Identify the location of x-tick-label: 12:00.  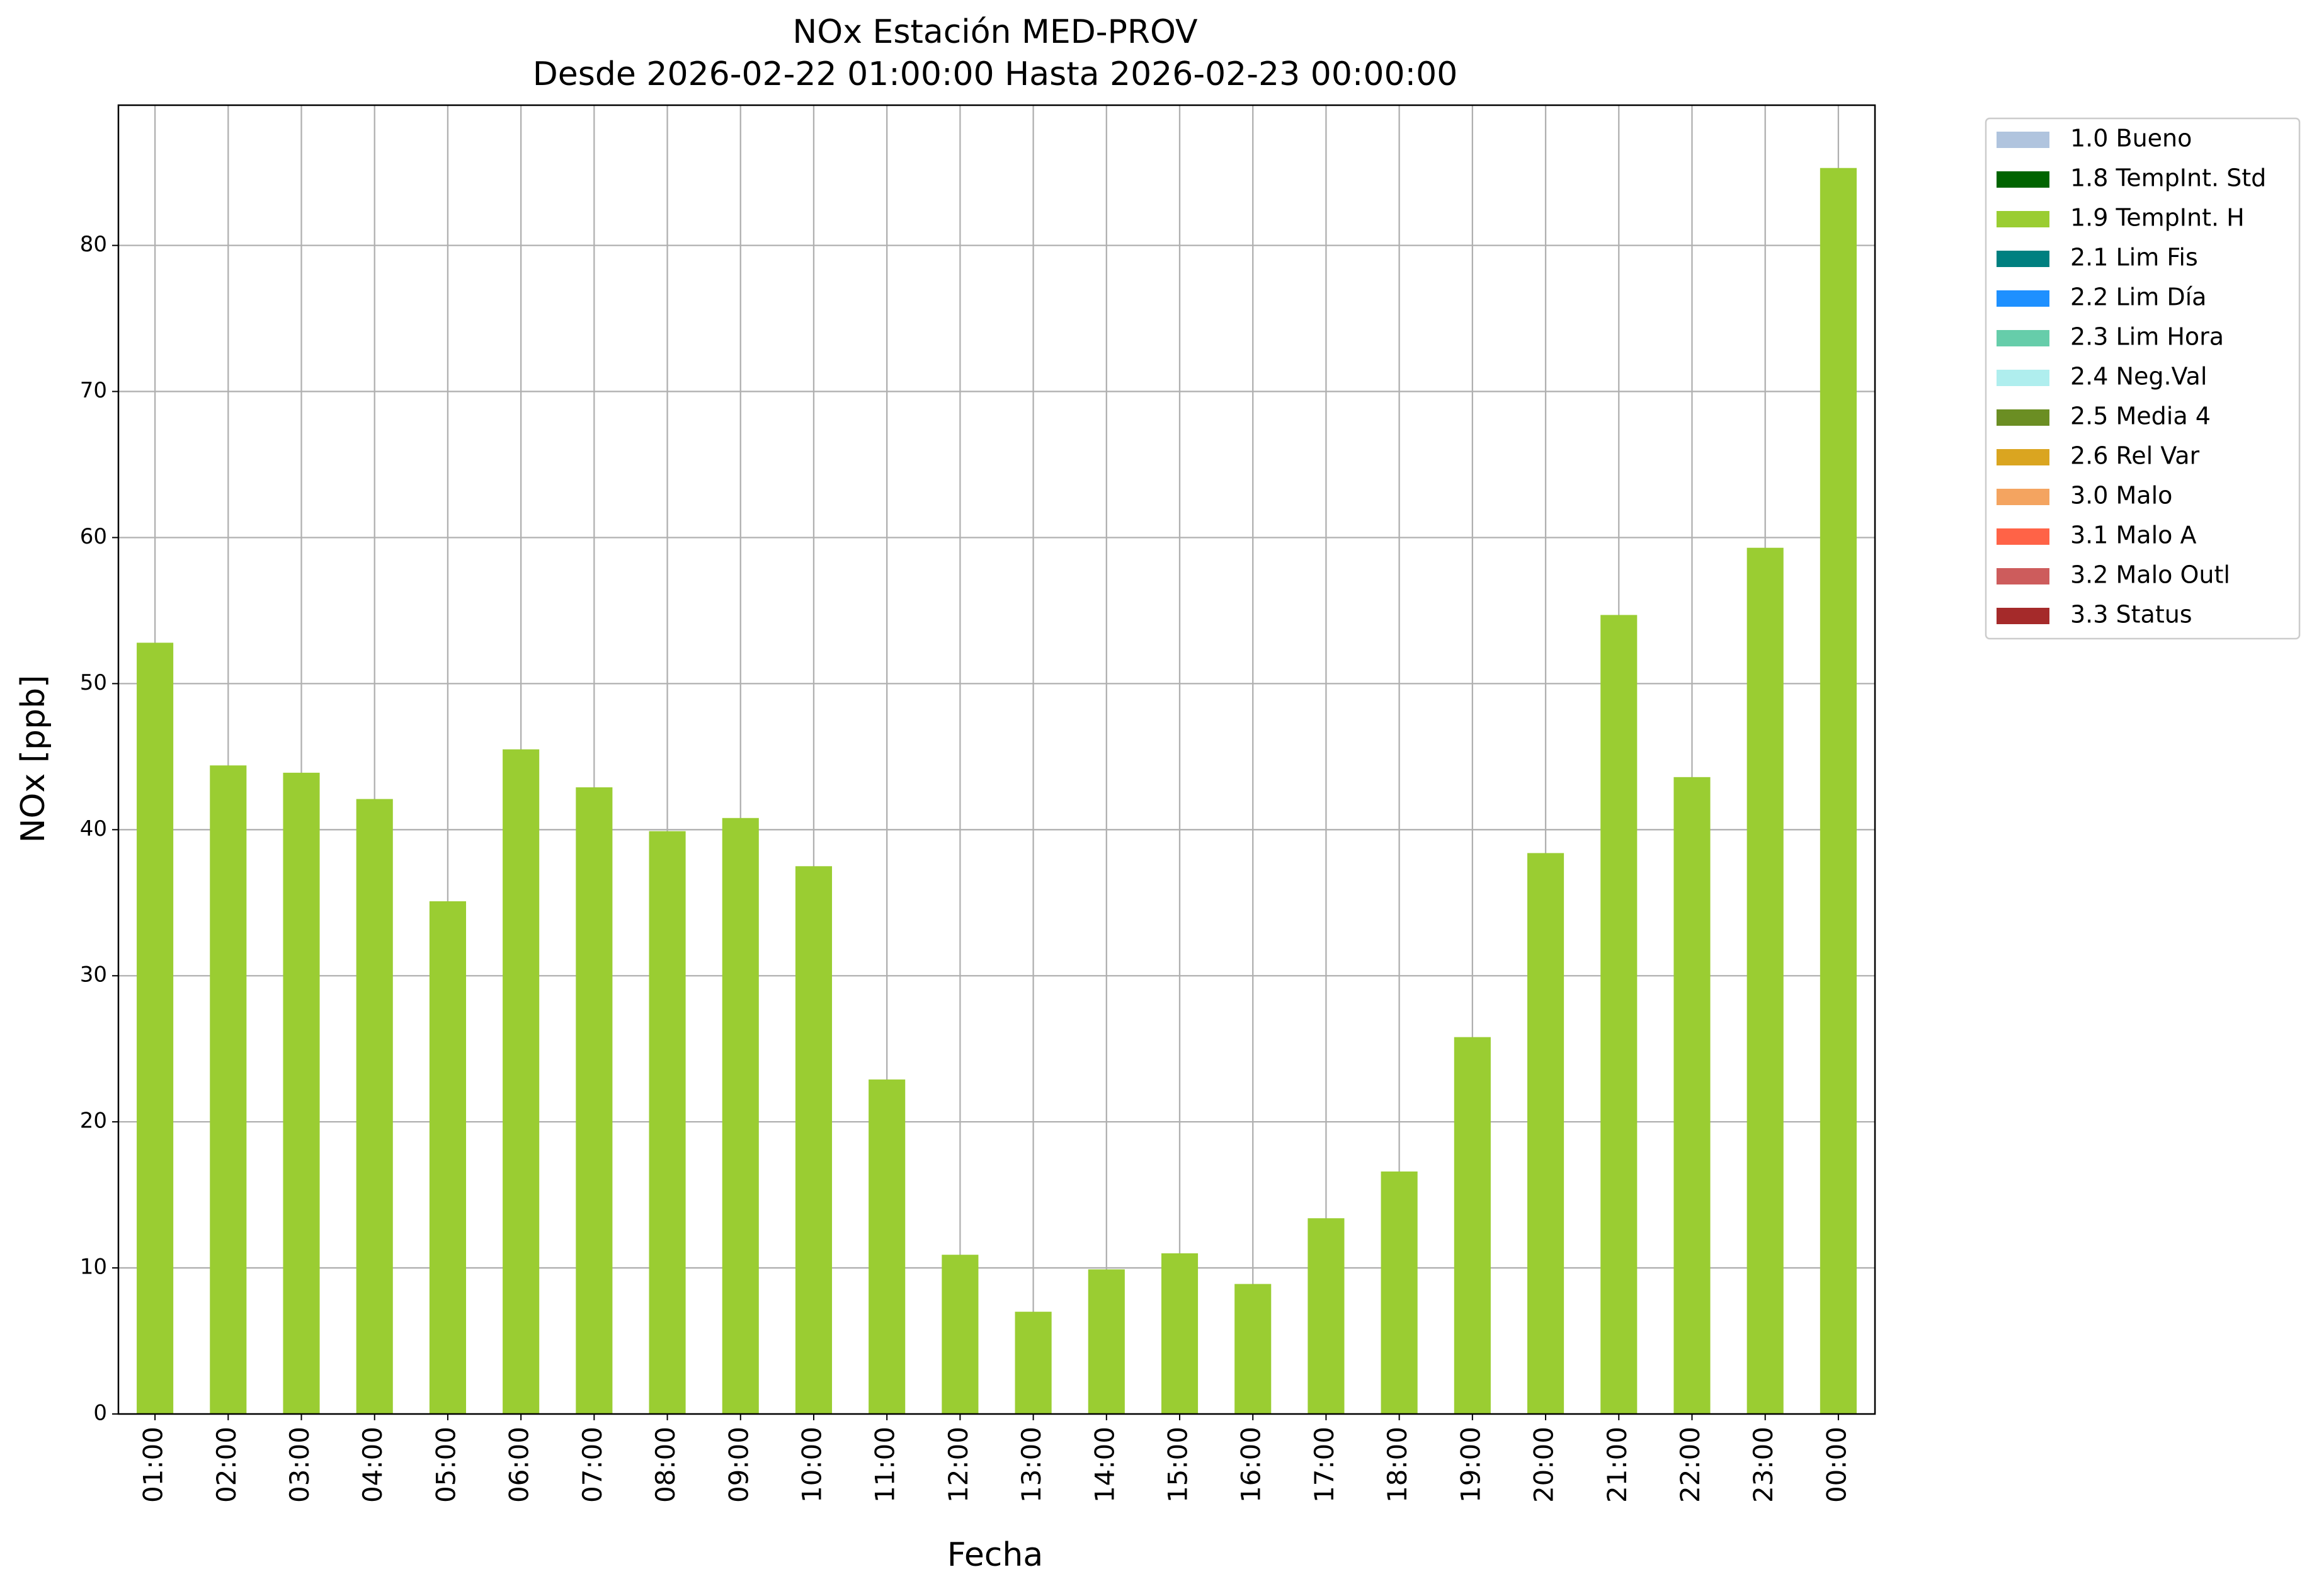
(958, 1465).